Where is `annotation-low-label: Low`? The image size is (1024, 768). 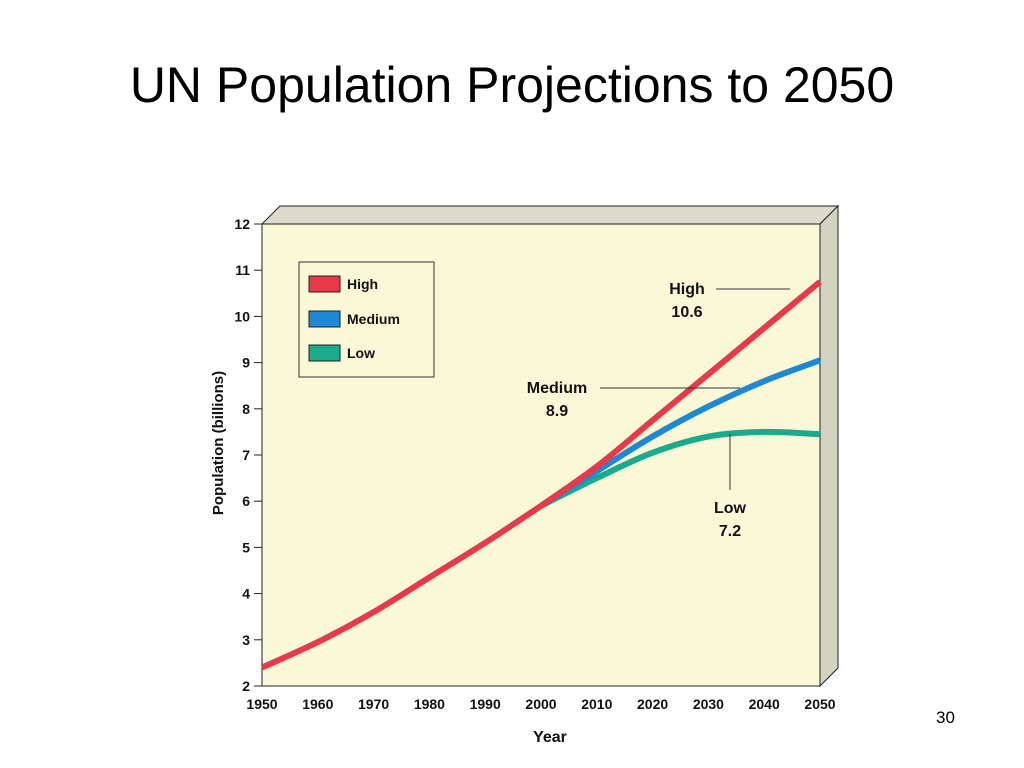 annotation-low-label: Low is located at coordinates (730, 508).